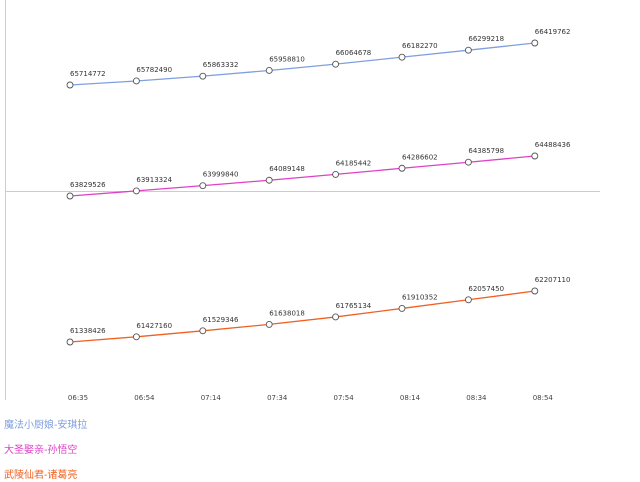  Describe the element at coordinates (154, 70) in the screenshot. I see `data-label: 65782490` at that location.